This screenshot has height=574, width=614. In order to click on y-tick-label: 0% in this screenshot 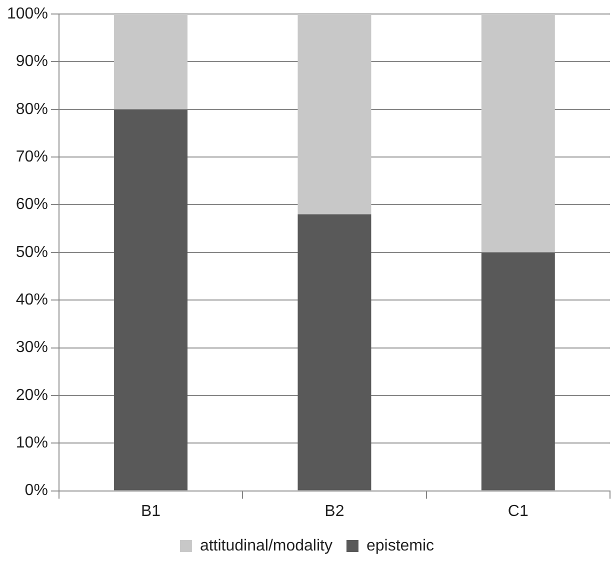, I will do `click(36, 491)`.